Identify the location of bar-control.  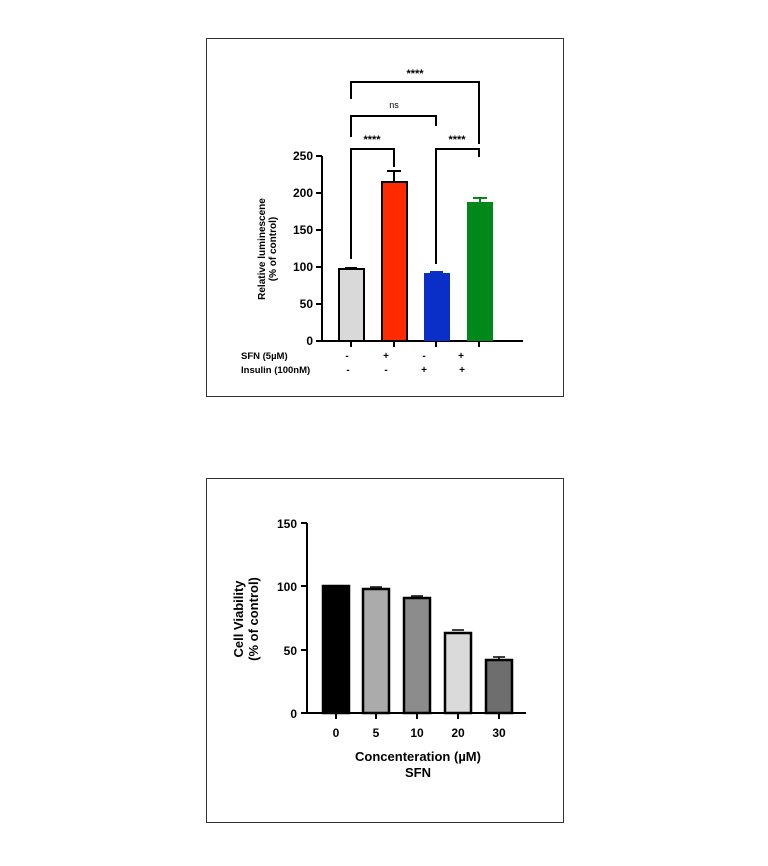
(351, 305).